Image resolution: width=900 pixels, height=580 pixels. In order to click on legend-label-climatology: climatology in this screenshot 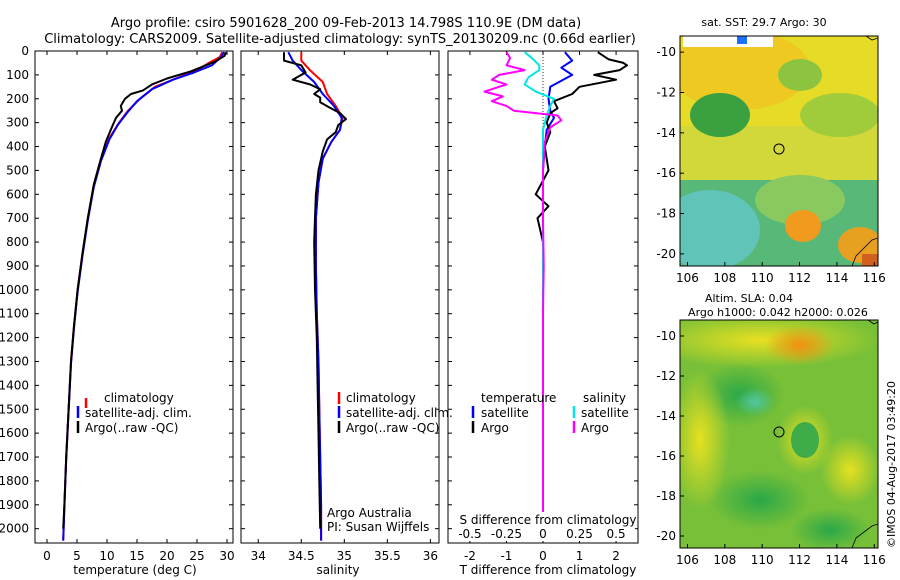, I will do `click(139, 398)`.